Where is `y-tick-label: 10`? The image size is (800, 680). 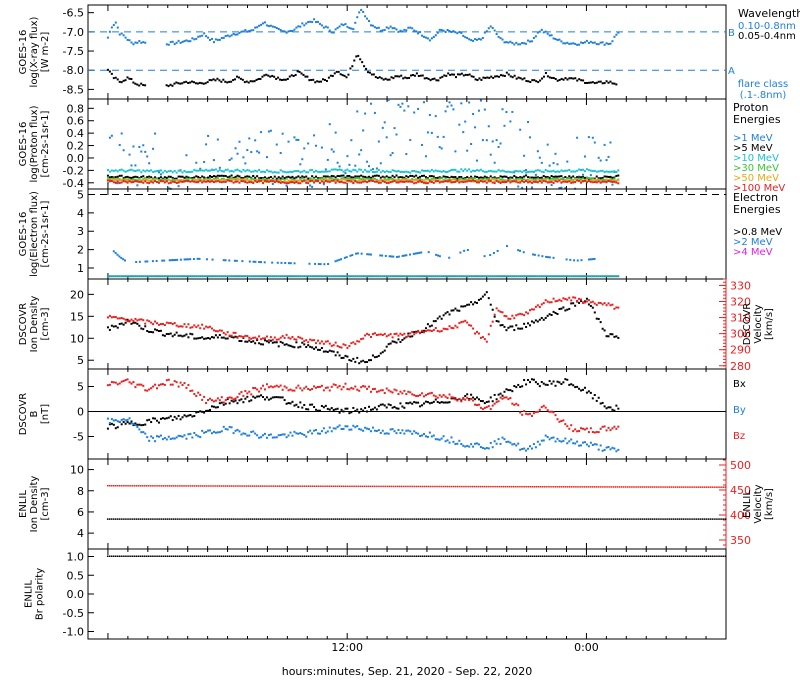 y-tick-label: 10 is located at coordinates (77, 338).